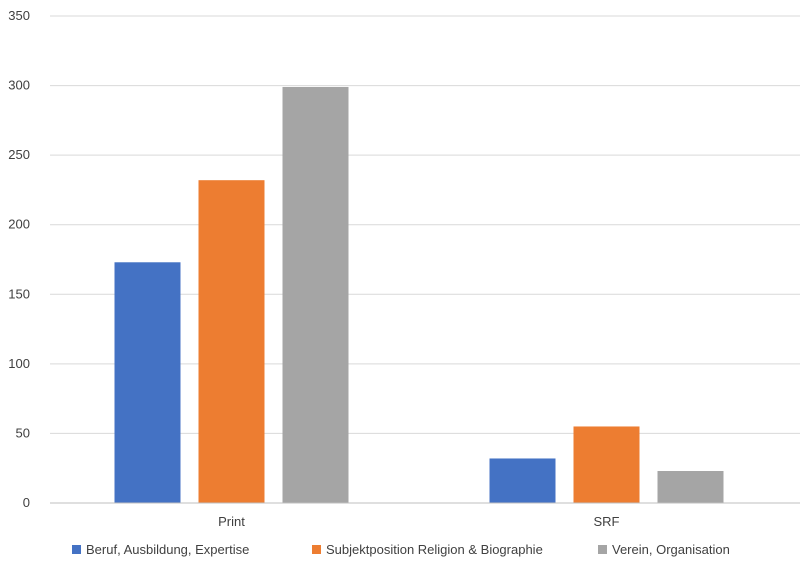 Image resolution: width=804 pixels, height=571 pixels. What do you see at coordinates (167, 549) in the screenshot?
I see `legend-label: Beruf, Ausbildung, Expertise` at bounding box center [167, 549].